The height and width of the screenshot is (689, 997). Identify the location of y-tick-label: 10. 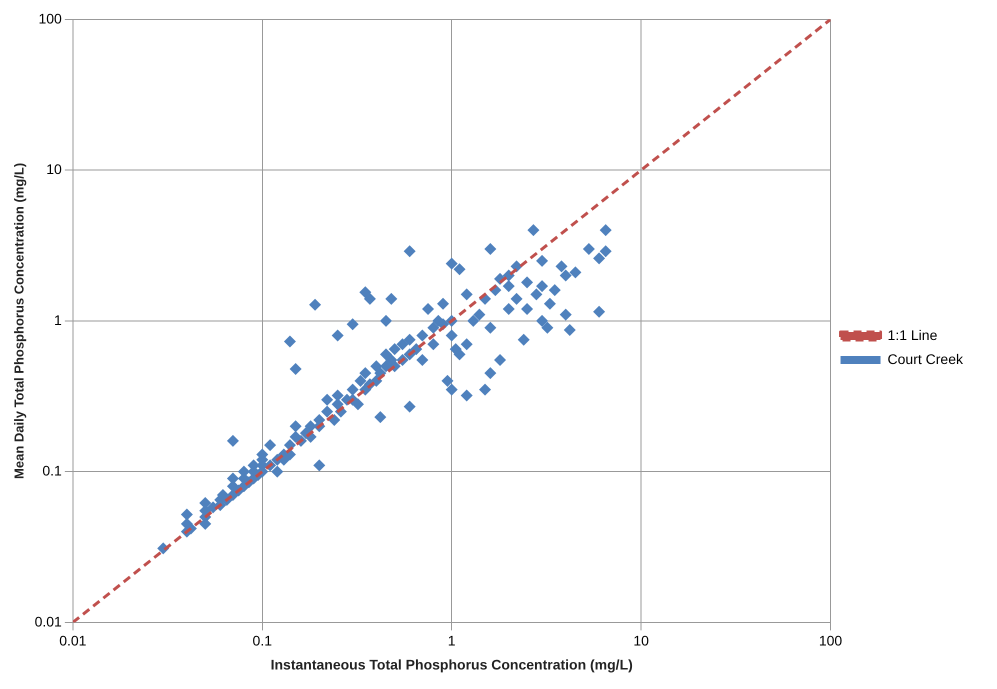
(54, 169).